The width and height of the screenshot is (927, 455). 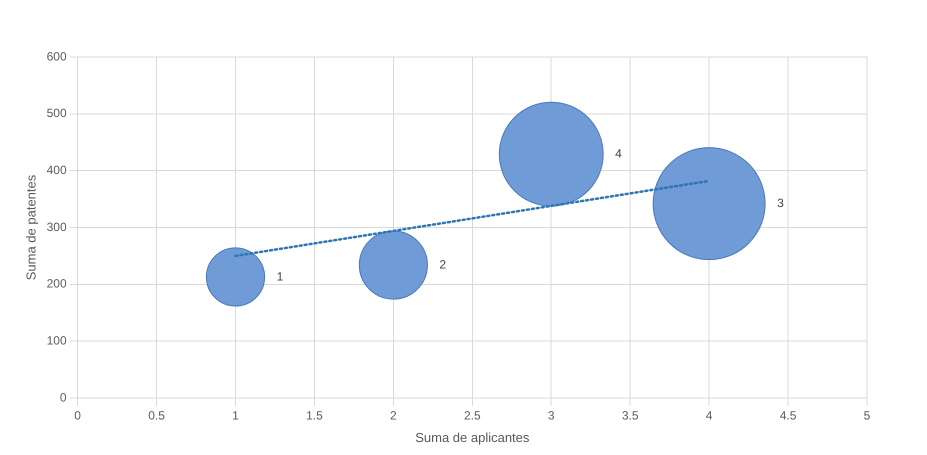 What do you see at coordinates (30, 227) in the screenshot?
I see `y-axis-title: Suma de patentes` at bounding box center [30, 227].